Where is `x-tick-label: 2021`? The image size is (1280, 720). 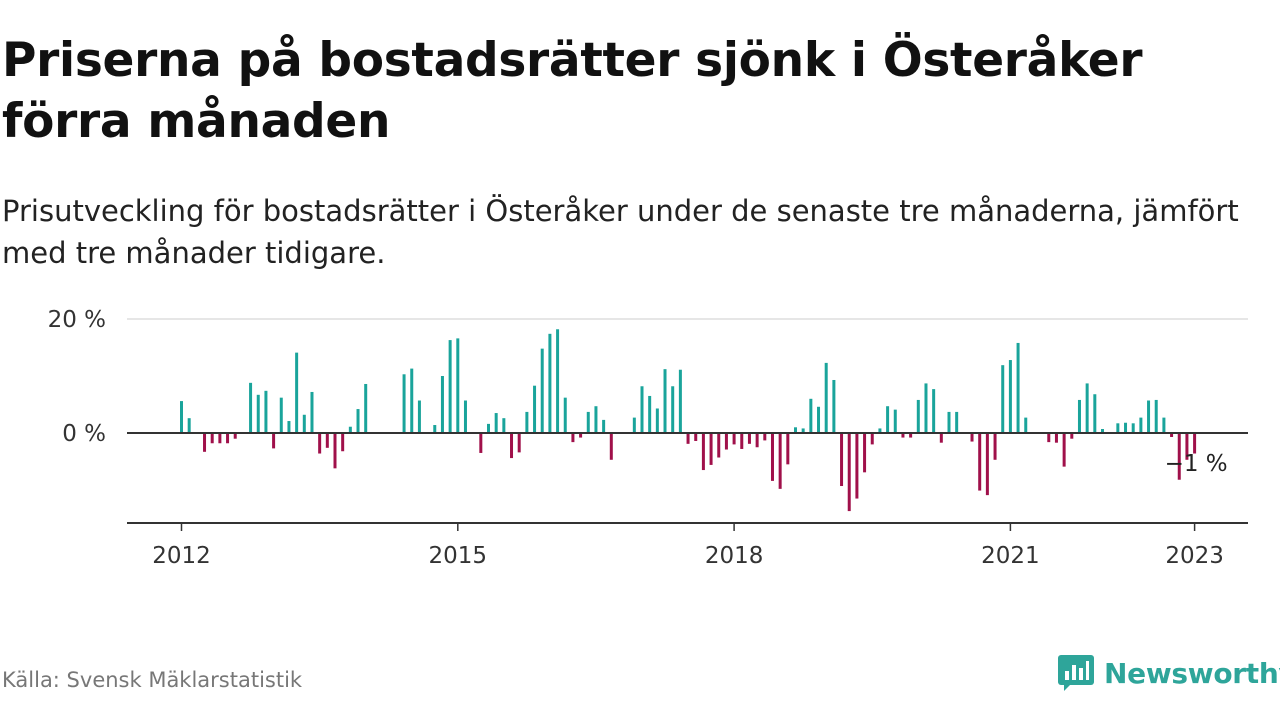 x-tick-label: 2021 is located at coordinates (1010, 556).